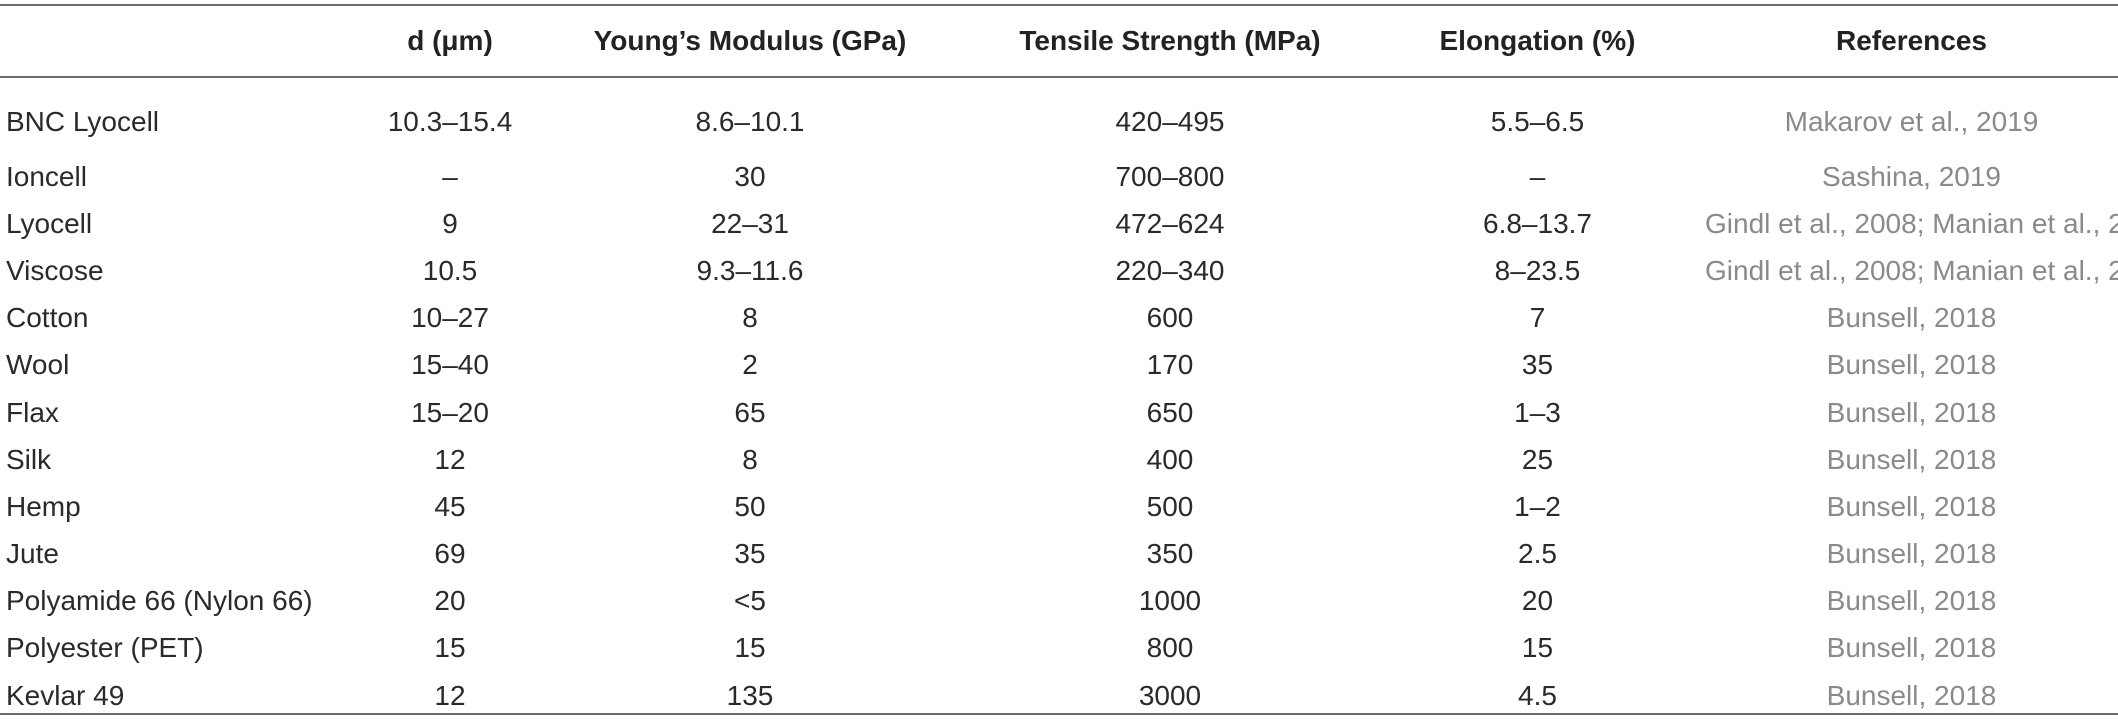  What do you see at coordinates (750, 695) in the screenshot?
I see `cell-youngs-modulus: 135` at bounding box center [750, 695].